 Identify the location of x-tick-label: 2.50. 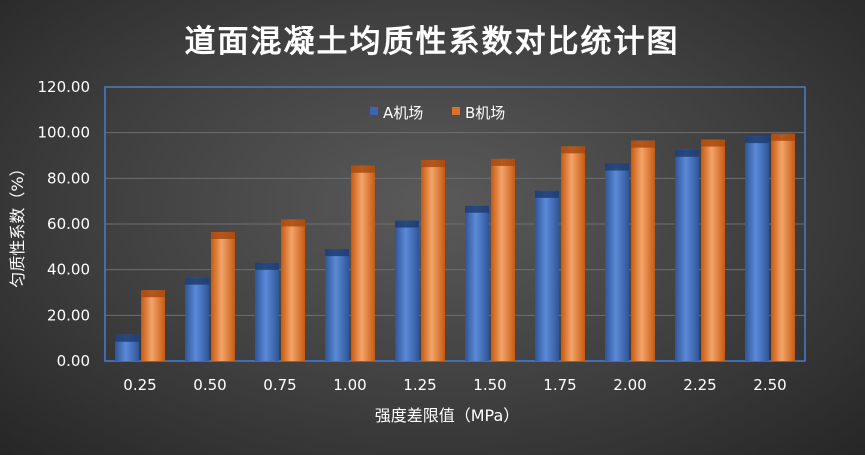
(769, 385).